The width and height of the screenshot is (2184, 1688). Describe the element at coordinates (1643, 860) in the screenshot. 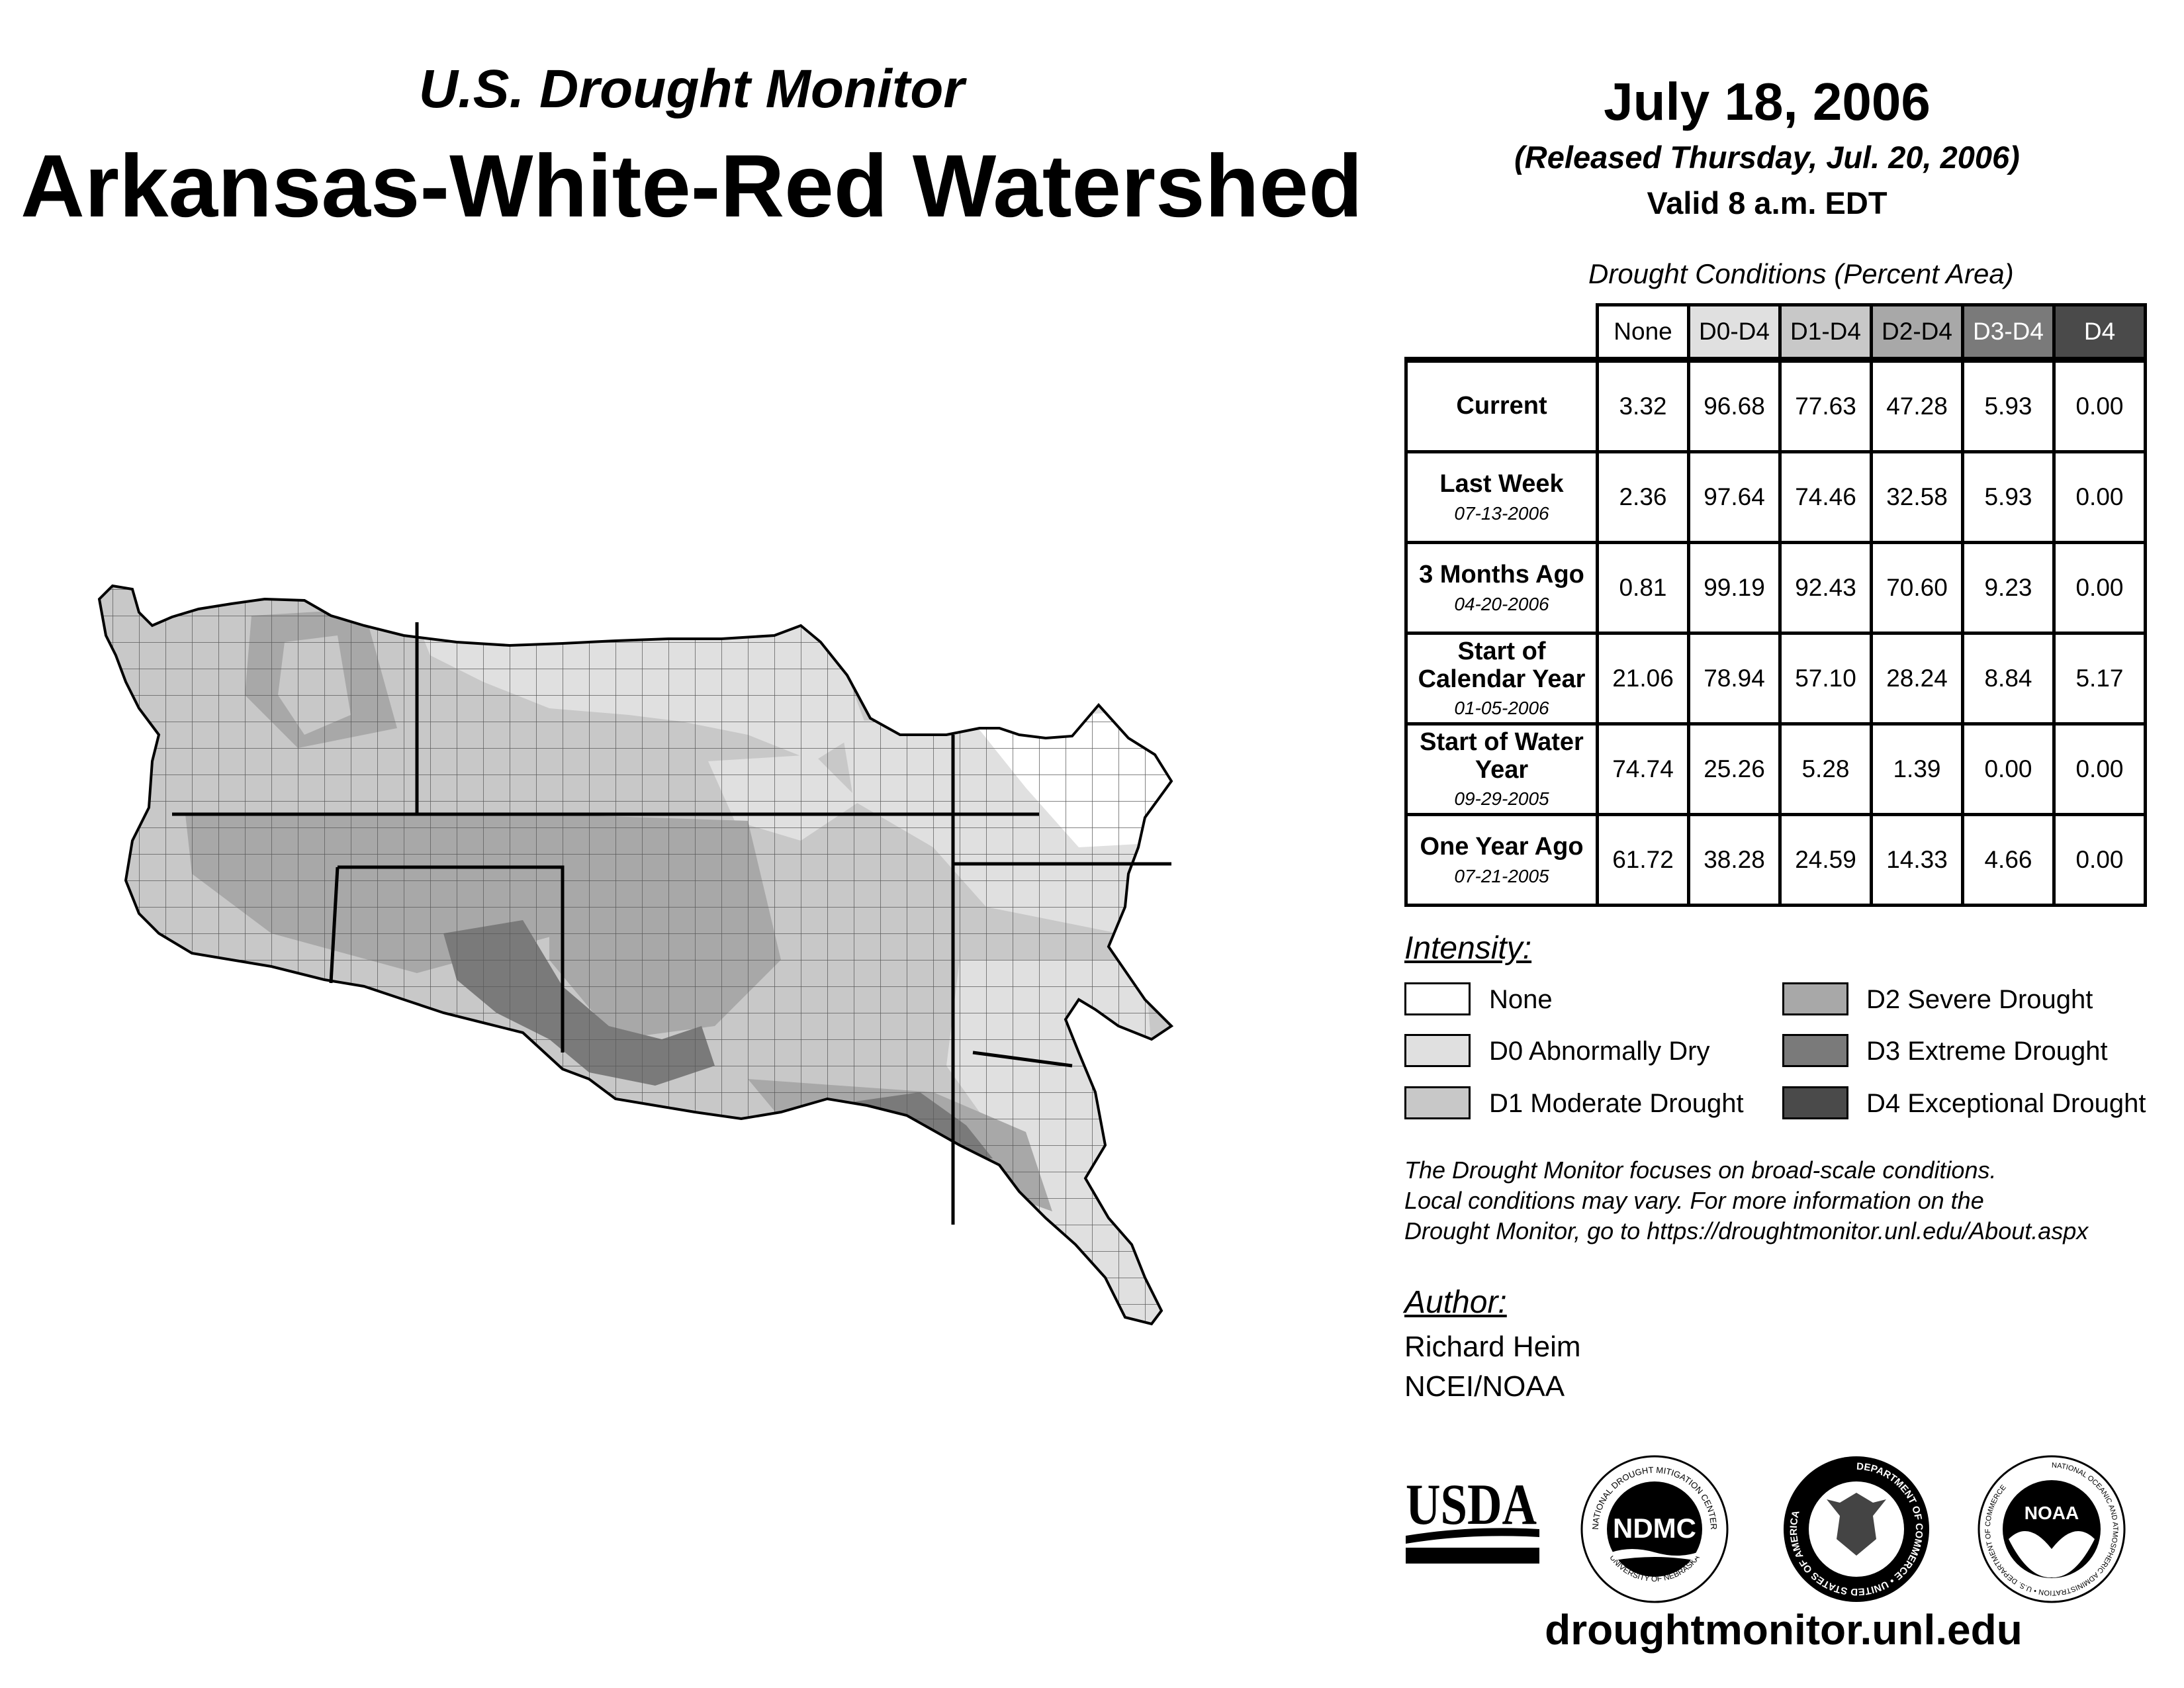

I see `table-cell: 61.72` at that location.